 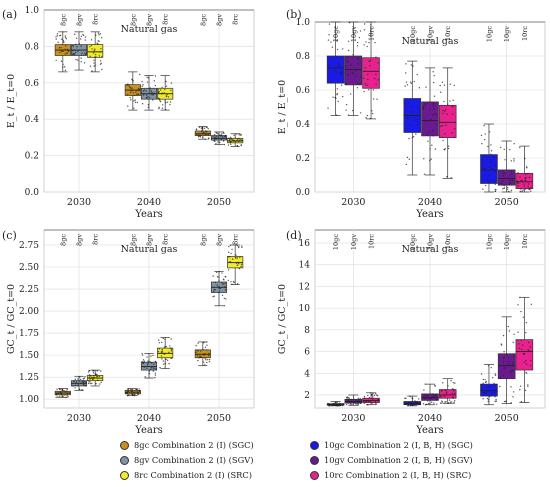 I want to click on x-tick-label: 2050, so click(x=507, y=202).